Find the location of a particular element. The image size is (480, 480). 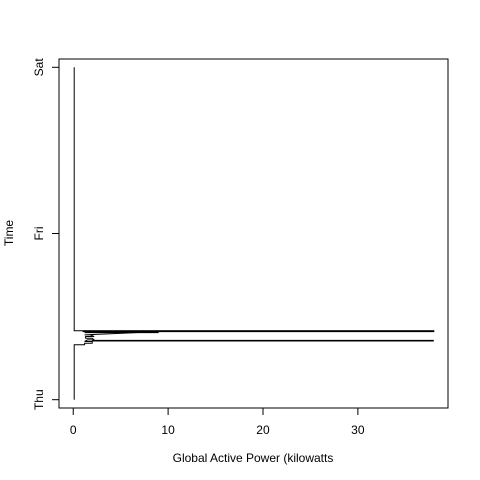

x-axis-label: Global Active Power (kilowatts is located at coordinates (253, 458).